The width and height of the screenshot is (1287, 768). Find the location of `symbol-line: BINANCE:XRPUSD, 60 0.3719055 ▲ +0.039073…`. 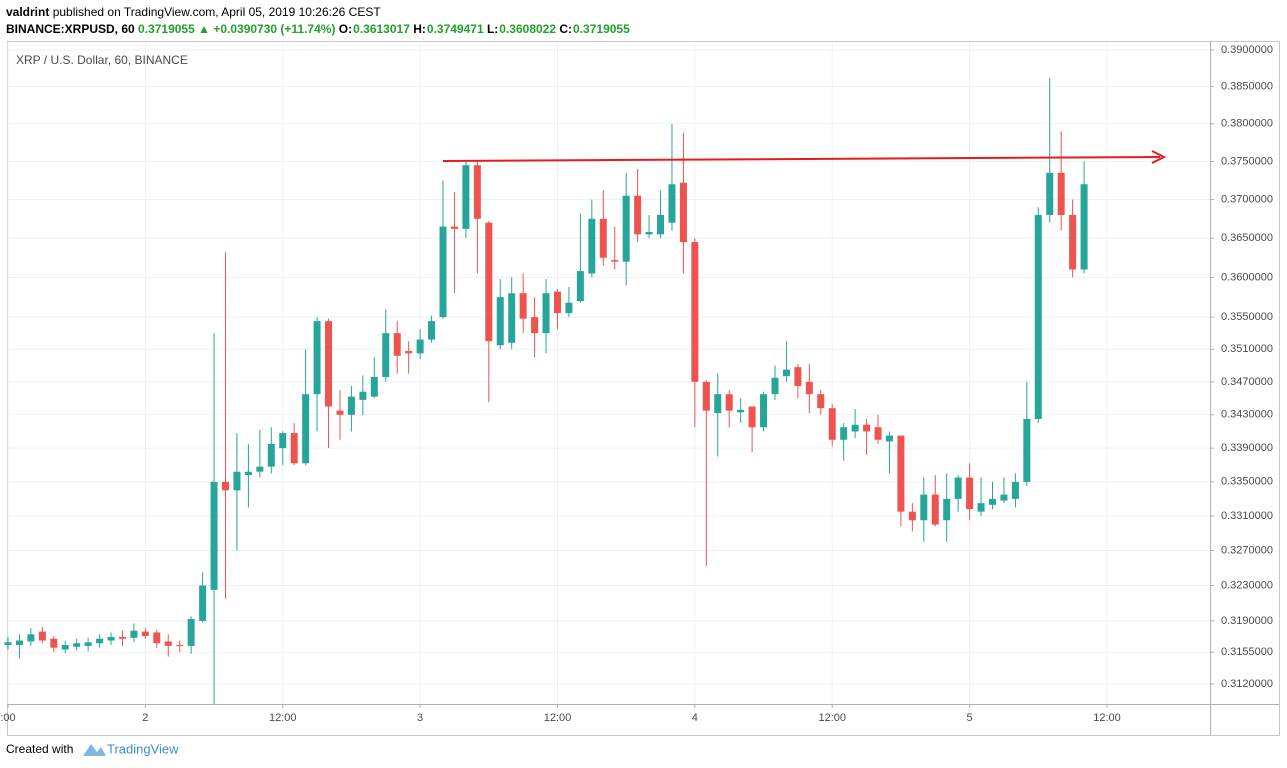

symbol-line: BINANCE:XRPUSD, 60 0.3719055 ▲ +0.039073… is located at coordinates (318, 29).